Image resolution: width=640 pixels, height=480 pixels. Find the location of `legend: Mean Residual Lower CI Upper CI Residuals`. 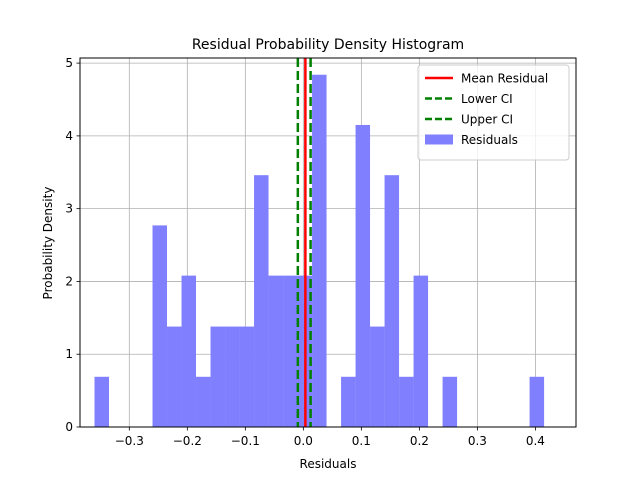

legend: Mean Residual Lower CI Upper CI Residuals is located at coordinates (493, 112).